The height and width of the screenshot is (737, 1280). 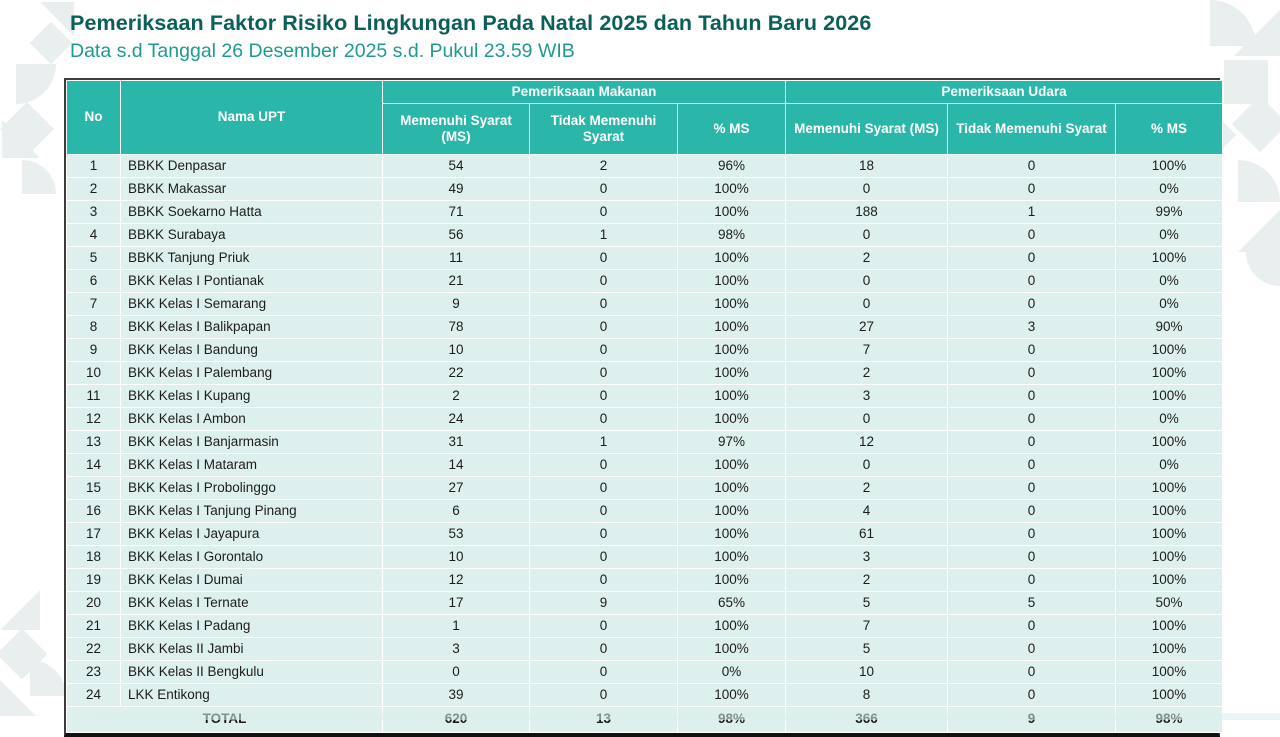 I want to click on cell-makanan-ms: 2, so click(x=456, y=396).